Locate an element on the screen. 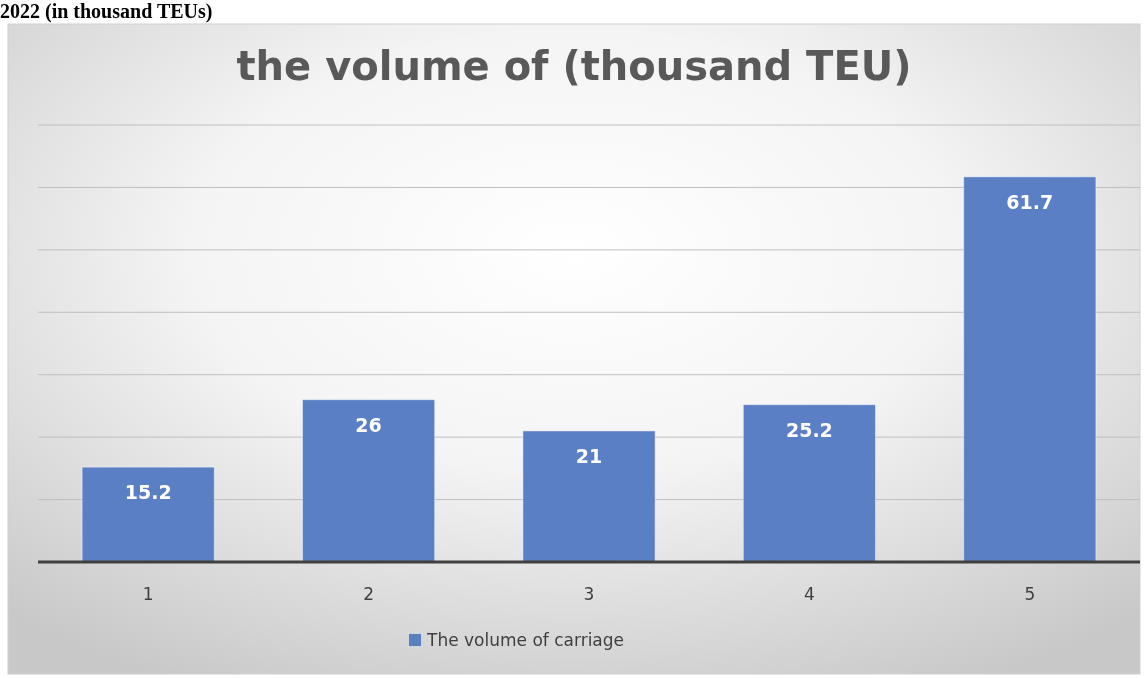  x-tick-label: 2 is located at coordinates (369, 594).